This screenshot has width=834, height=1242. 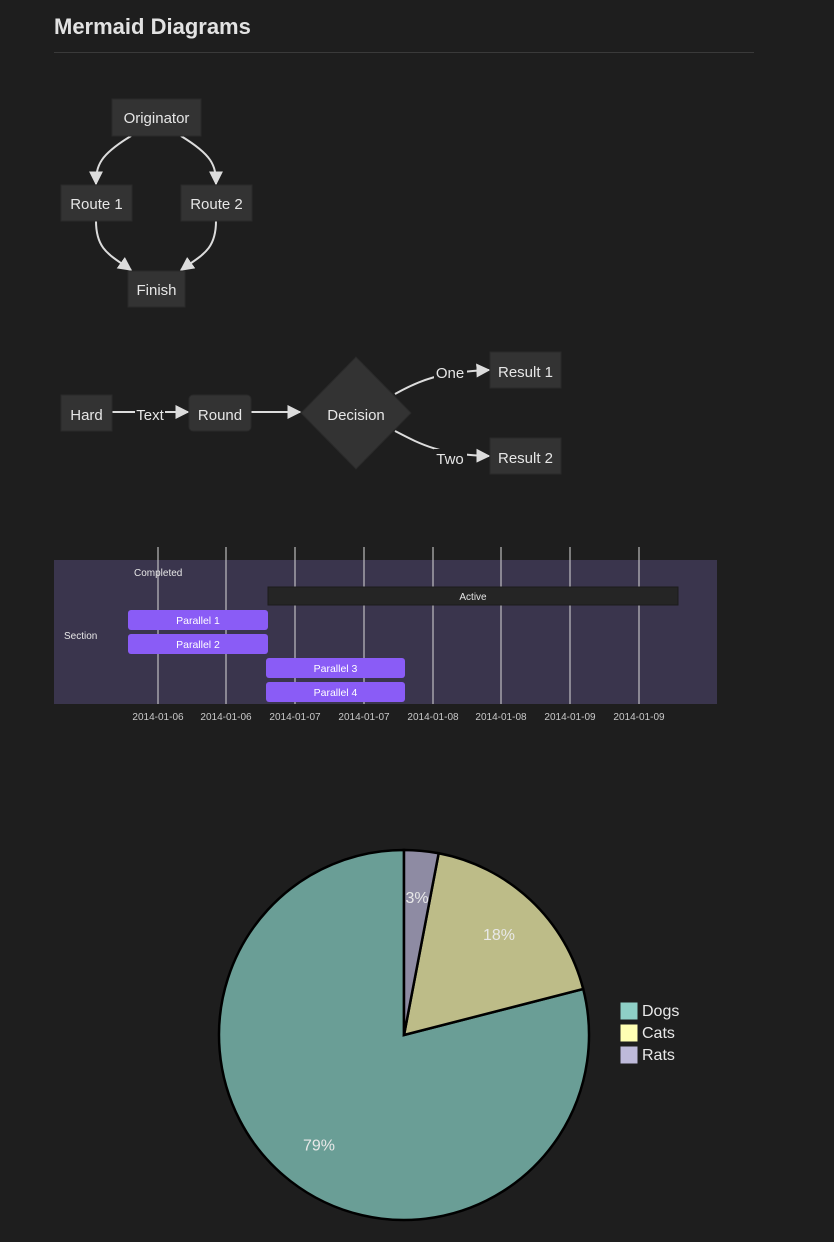 What do you see at coordinates (86, 415) in the screenshot?
I see `node-hard-label: Hard` at bounding box center [86, 415].